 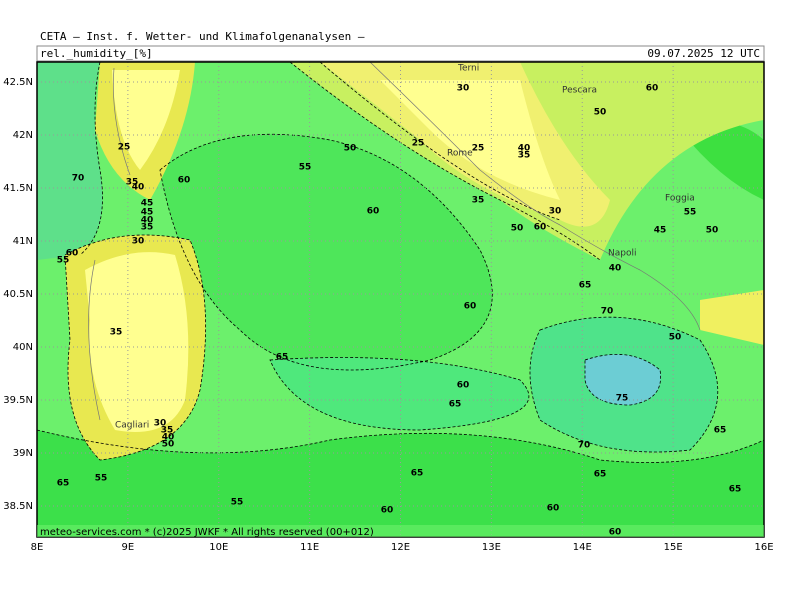 What do you see at coordinates (468, 69) in the screenshot?
I see `city-label: Terni` at bounding box center [468, 69].